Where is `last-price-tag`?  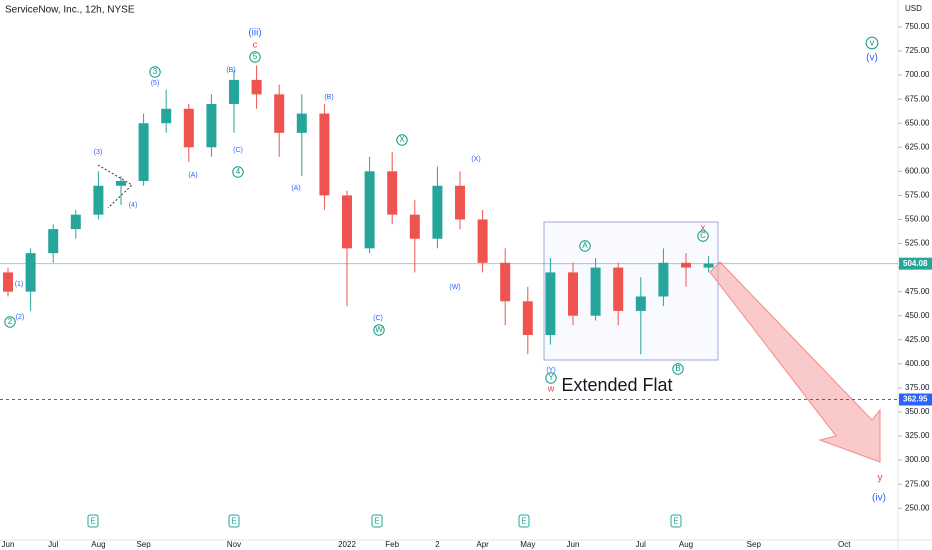 last-price-tag is located at coordinates (915, 263).